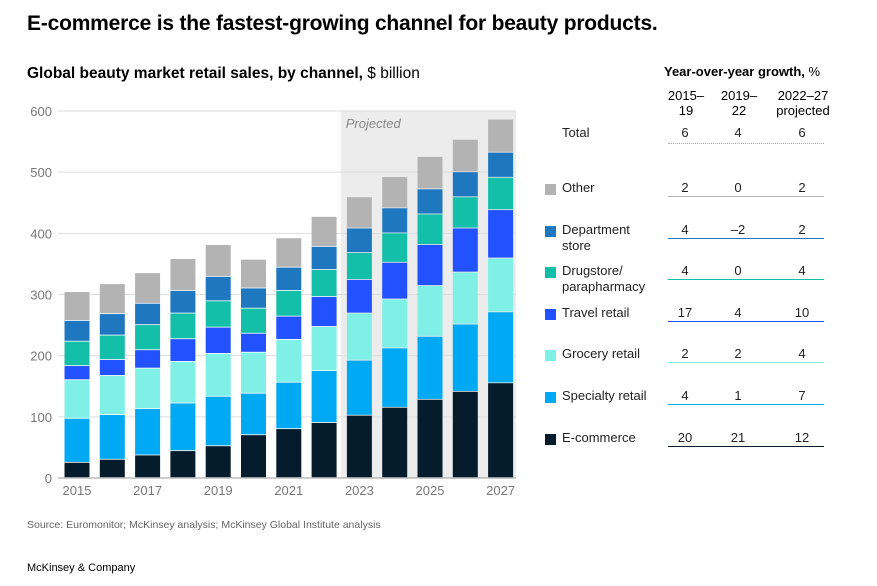 This screenshot has width=877, height=586. I want to click on total-label: Total, so click(576, 132).